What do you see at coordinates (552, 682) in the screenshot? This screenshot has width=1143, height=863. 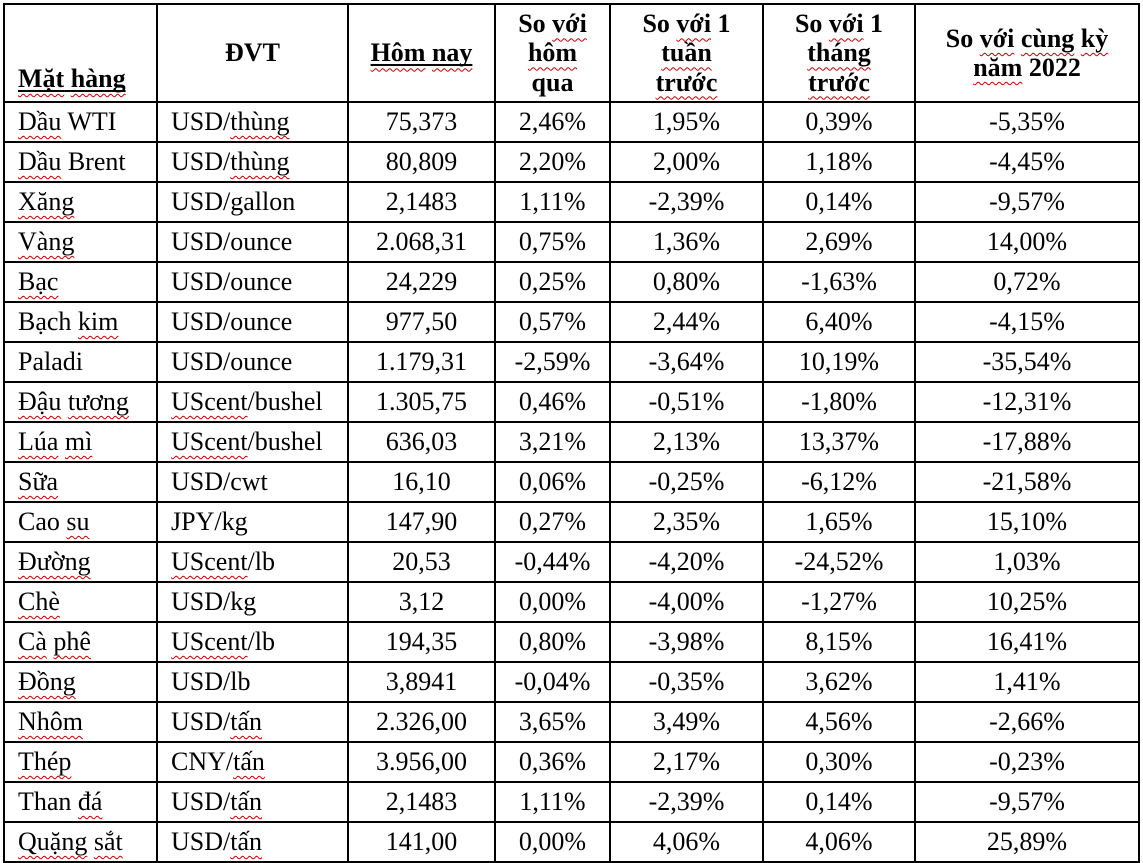 I see `cell-vs-yesterday: -0,04%` at bounding box center [552, 682].